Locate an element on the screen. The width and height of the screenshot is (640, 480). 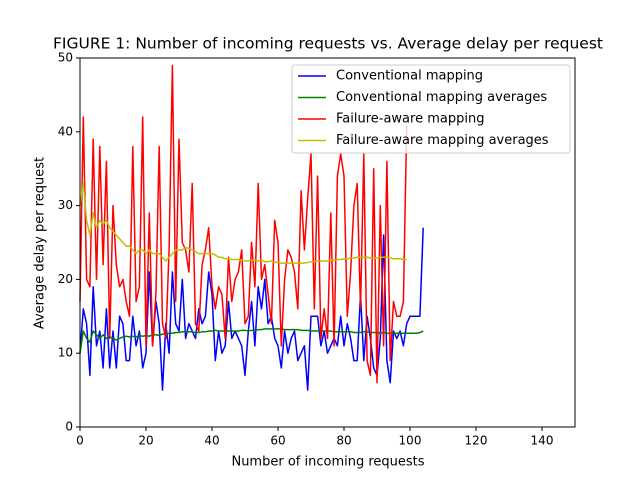
y-tick-label: 50 is located at coordinates (65, 58).